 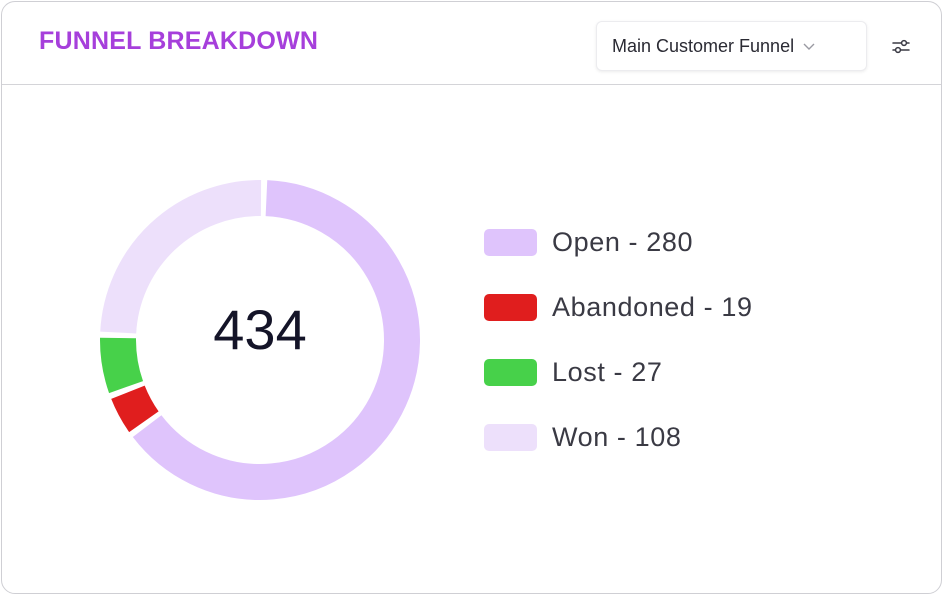 I want to click on funnel-select: Main Customer Funnel, so click(x=731, y=46).